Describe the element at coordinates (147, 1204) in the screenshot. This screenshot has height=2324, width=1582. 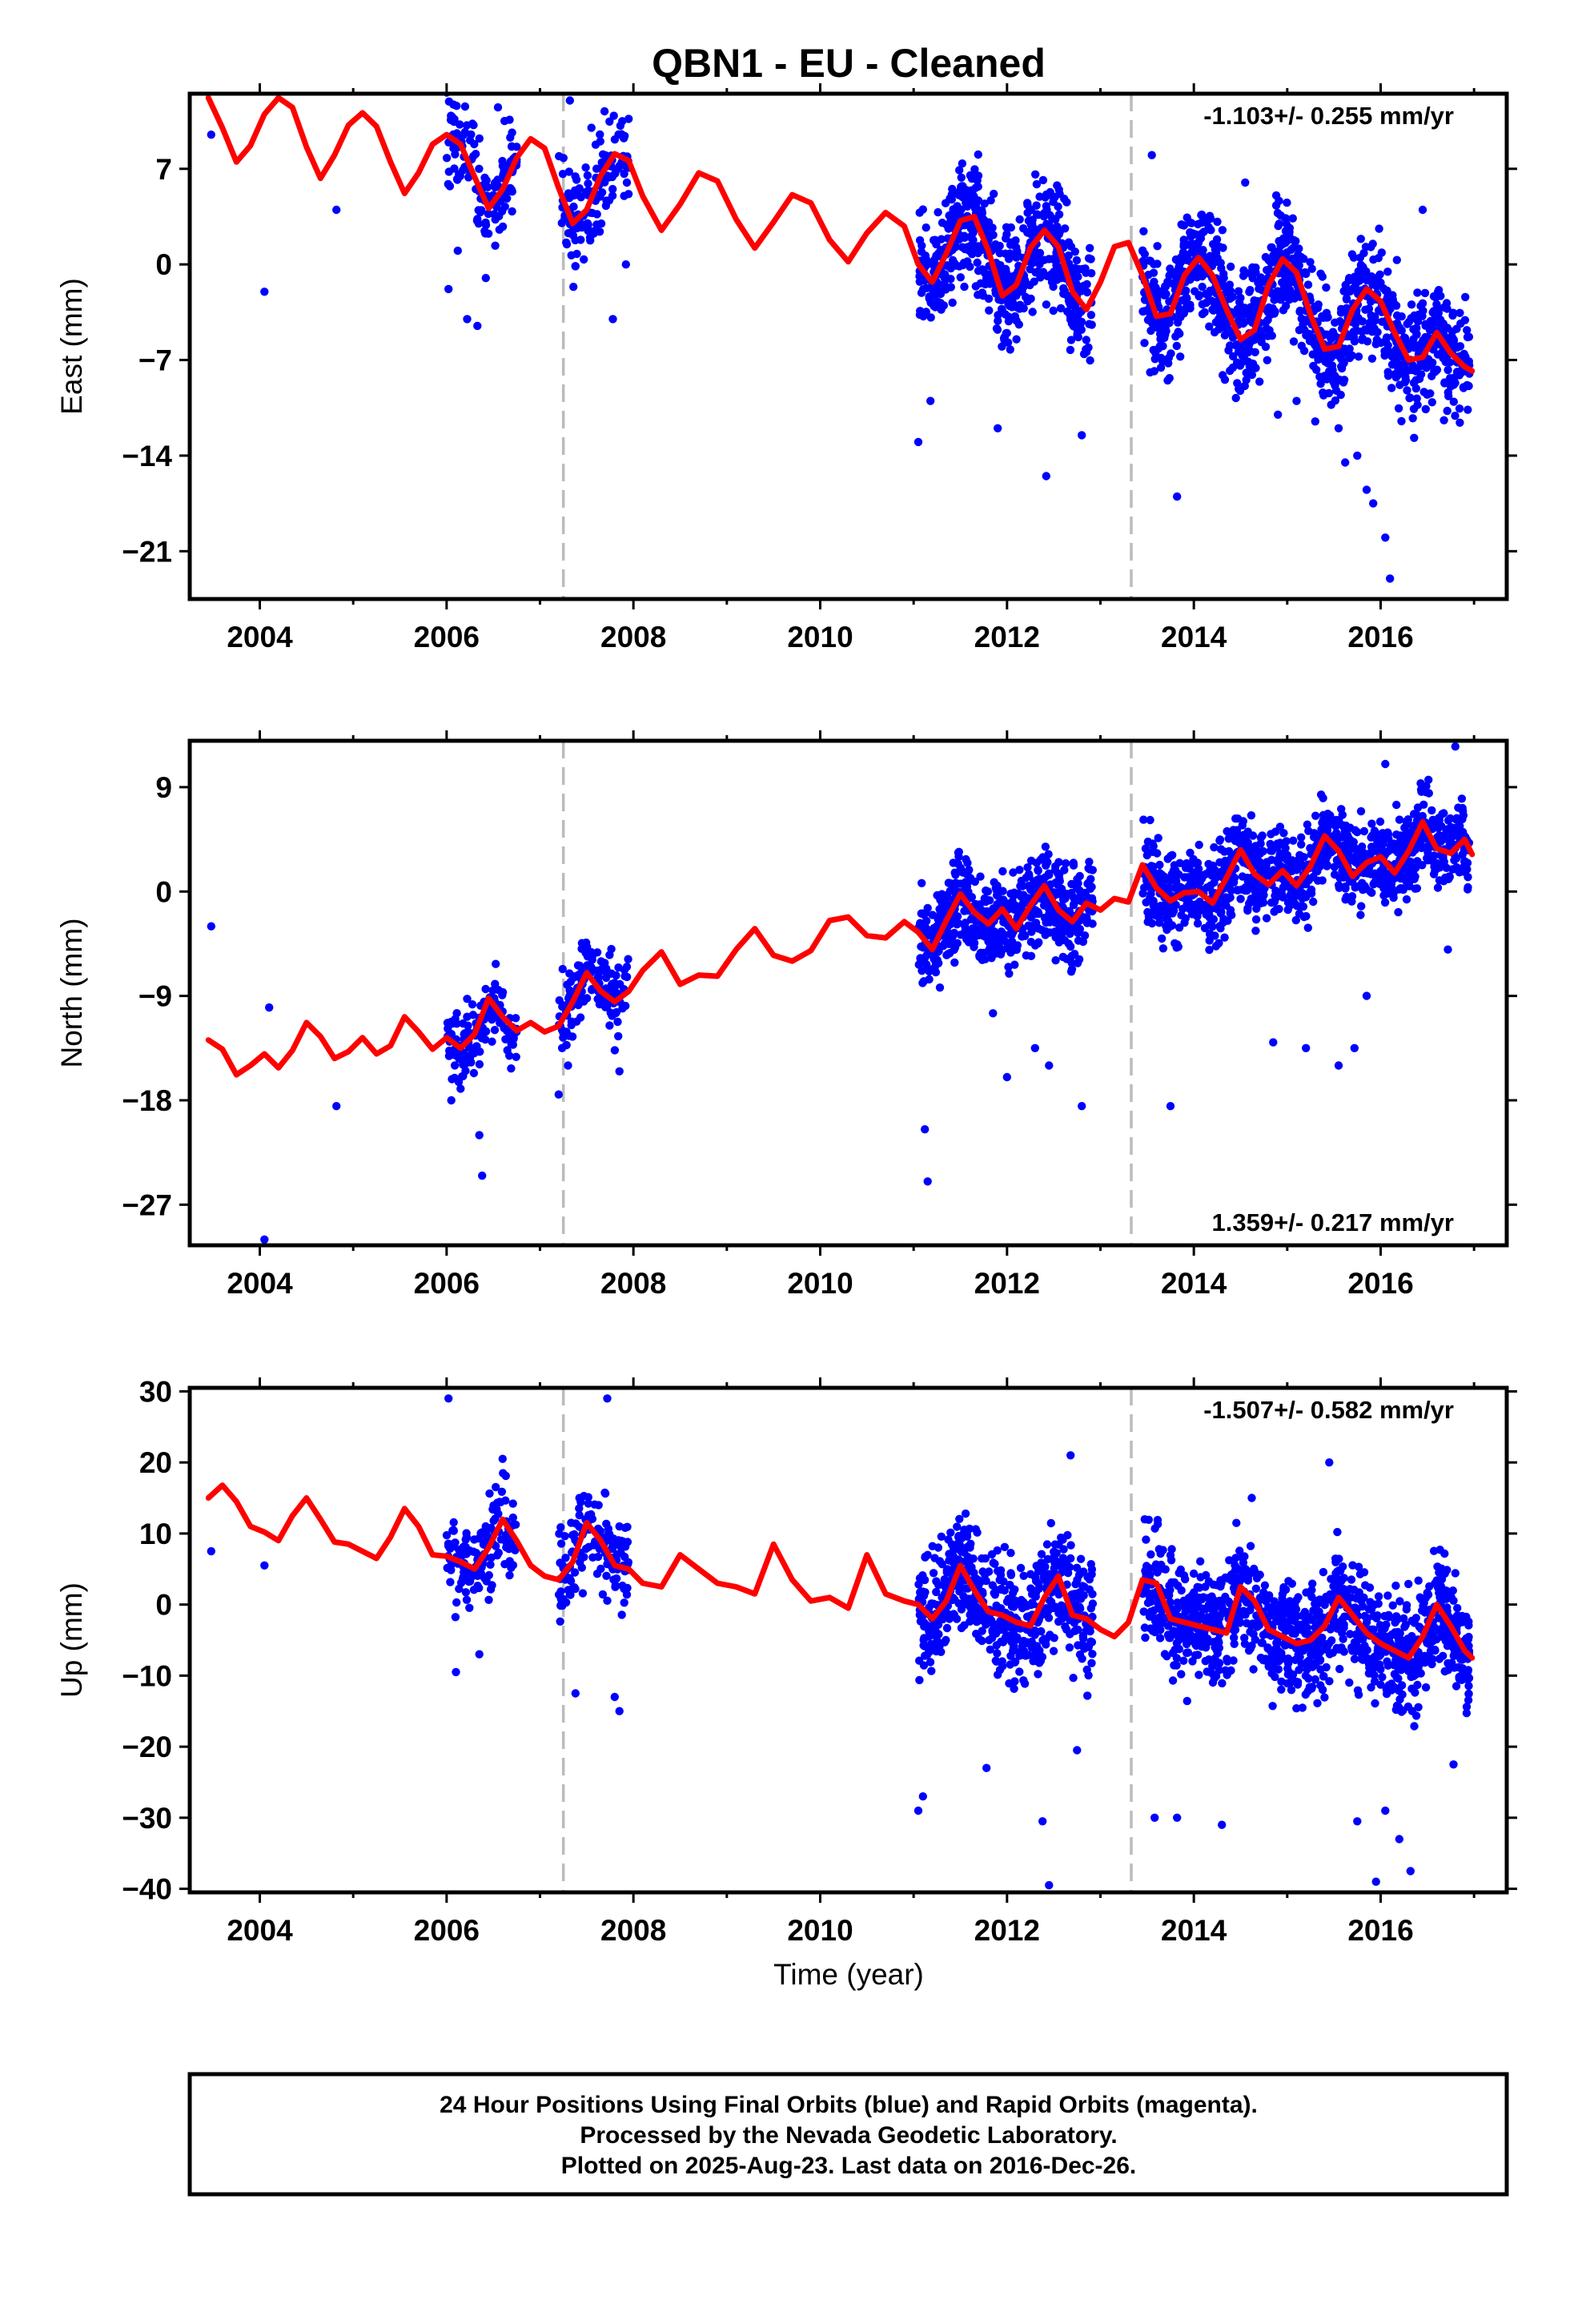
I see `y-tick-label: −27` at that location.